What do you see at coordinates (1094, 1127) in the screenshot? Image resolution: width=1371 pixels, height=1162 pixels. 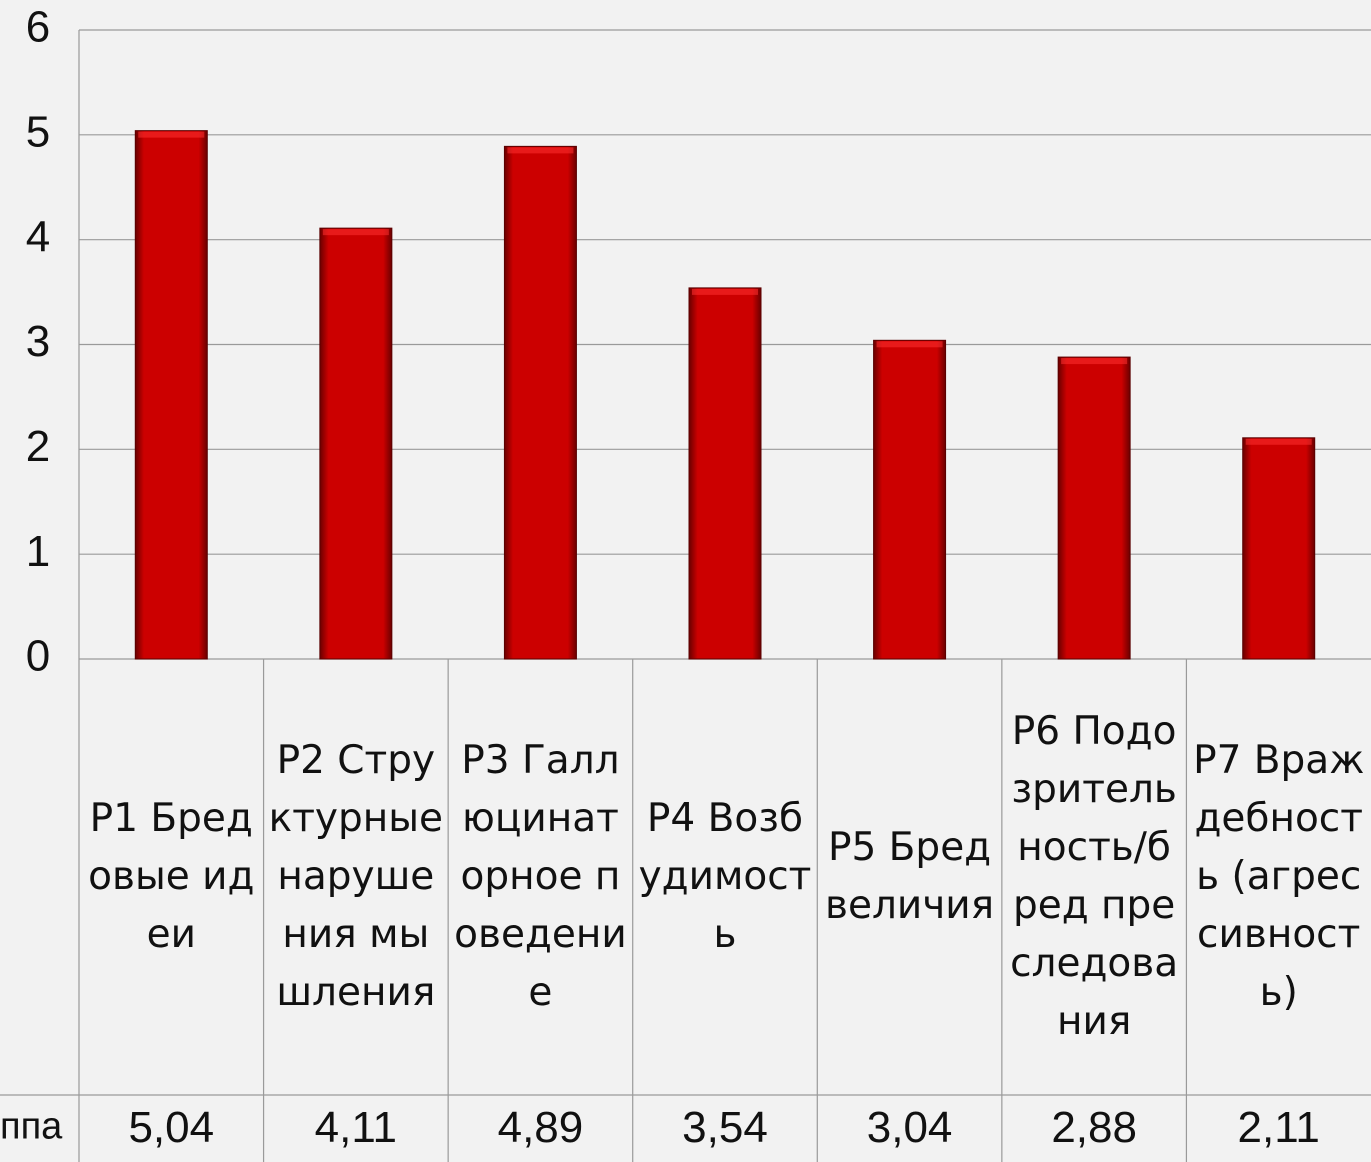 I see `value-label: 2,88` at bounding box center [1094, 1127].